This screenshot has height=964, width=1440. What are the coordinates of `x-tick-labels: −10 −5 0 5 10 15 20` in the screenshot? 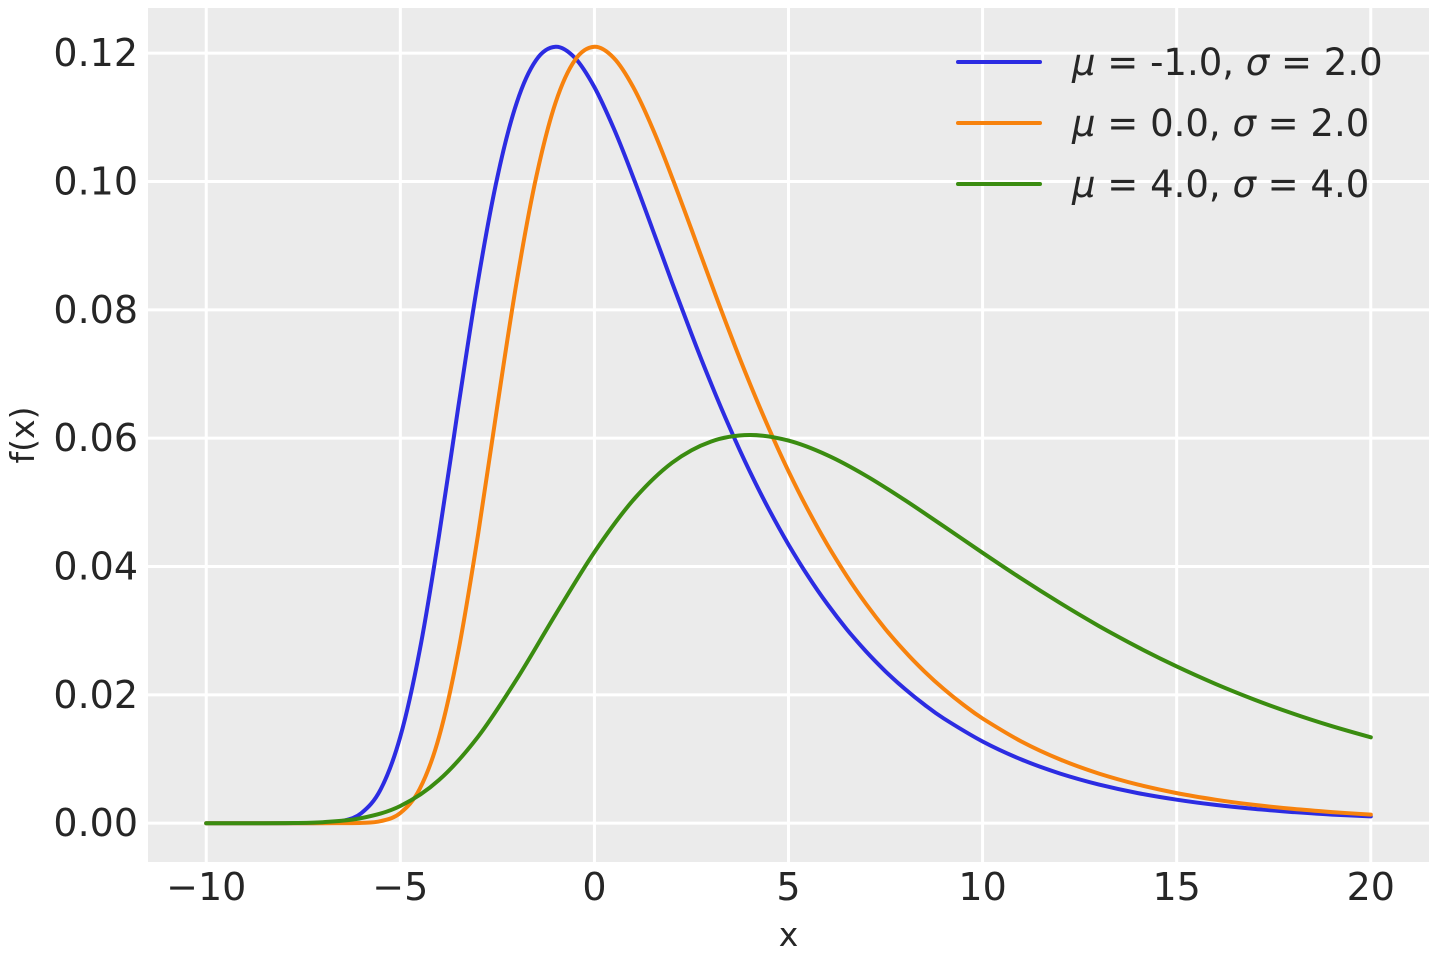 It's located at (780, 887).